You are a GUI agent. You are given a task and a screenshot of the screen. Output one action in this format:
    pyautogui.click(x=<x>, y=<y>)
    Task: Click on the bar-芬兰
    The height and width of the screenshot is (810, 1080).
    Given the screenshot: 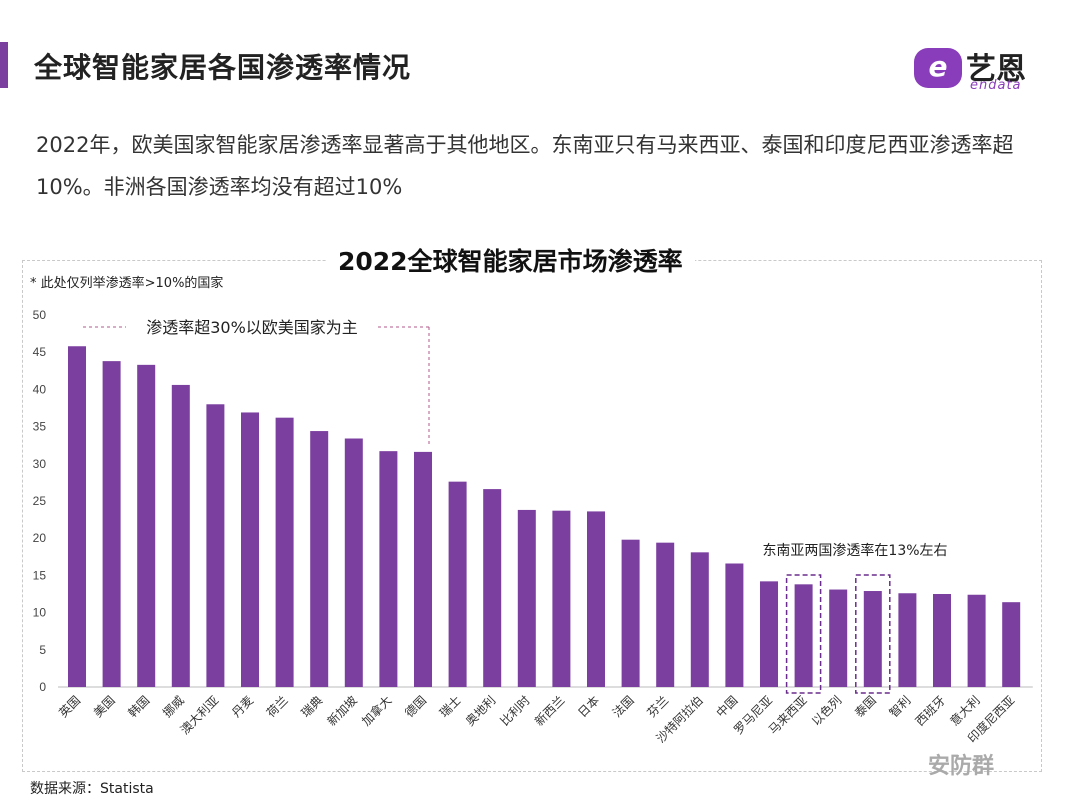 What is the action you would take?
    pyautogui.click(x=665, y=614)
    